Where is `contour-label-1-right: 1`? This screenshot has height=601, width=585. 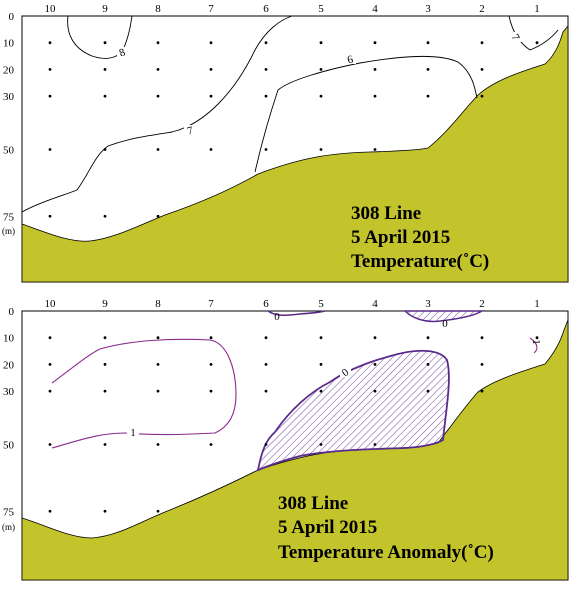 contour-label-1-right: 1 is located at coordinates (536, 342).